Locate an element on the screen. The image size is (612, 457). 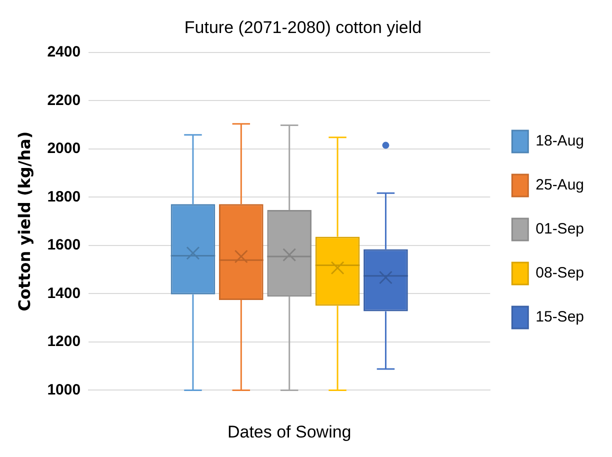
legend-label: 01-Sep is located at coordinates (560, 229).